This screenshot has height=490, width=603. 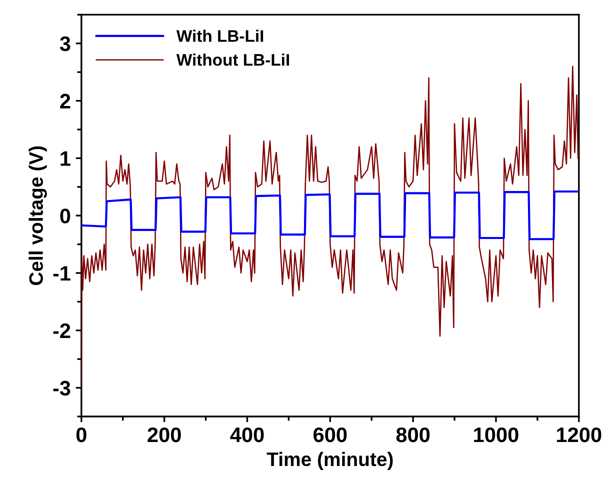 What do you see at coordinates (413, 434) in the screenshot?
I see `x-tick-label: 800` at bounding box center [413, 434].